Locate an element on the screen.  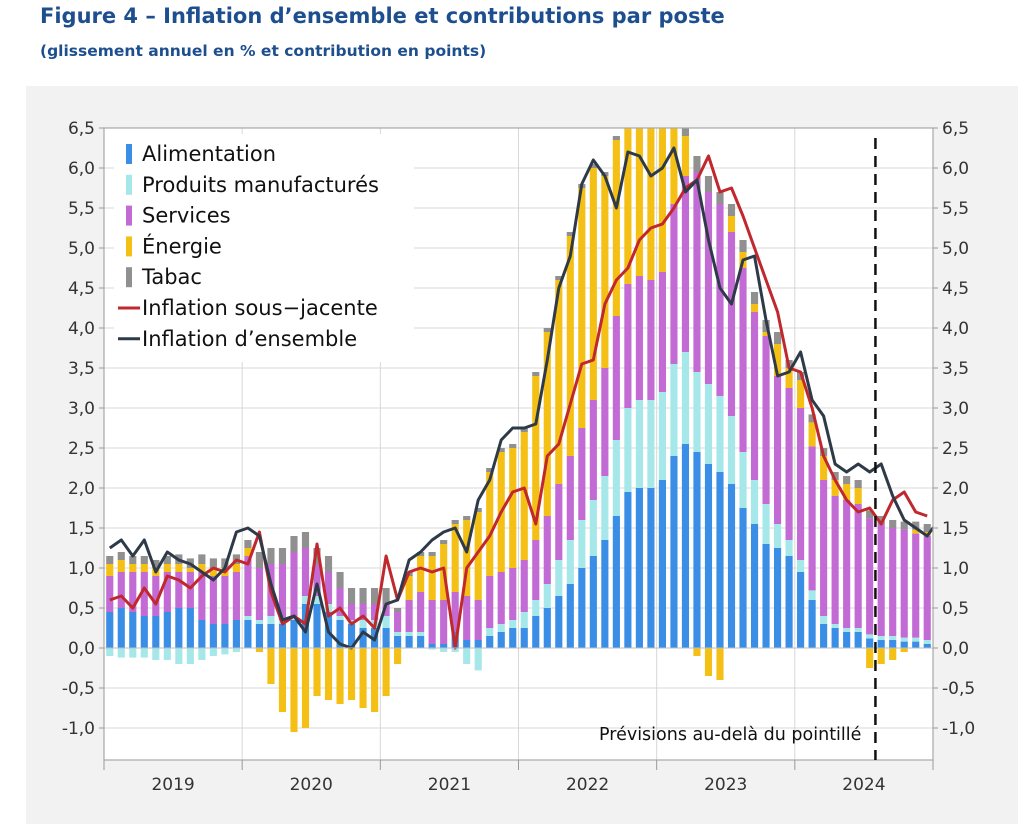
y-tick-label-left: 2,0 is located at coordinates (81, 489).